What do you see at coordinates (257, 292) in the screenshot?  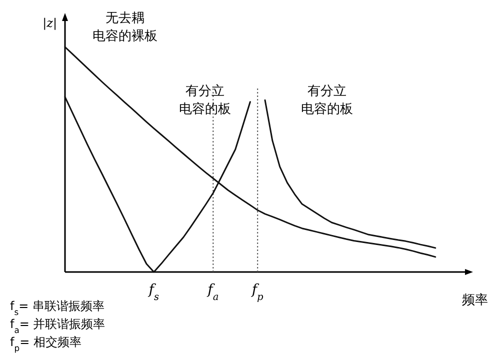 I see `x-tick-label: f$_{p}$` at bounding box center [257, 292].